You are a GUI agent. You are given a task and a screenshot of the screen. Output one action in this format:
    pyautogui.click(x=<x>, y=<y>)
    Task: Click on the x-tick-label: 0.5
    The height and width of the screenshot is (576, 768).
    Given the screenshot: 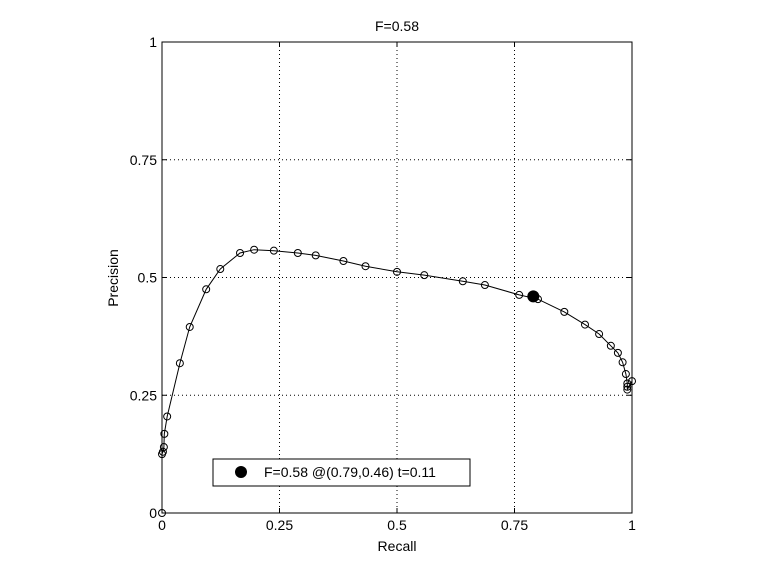 What is the action you would take?
    pyautogui.click(x=397, y=525)
    